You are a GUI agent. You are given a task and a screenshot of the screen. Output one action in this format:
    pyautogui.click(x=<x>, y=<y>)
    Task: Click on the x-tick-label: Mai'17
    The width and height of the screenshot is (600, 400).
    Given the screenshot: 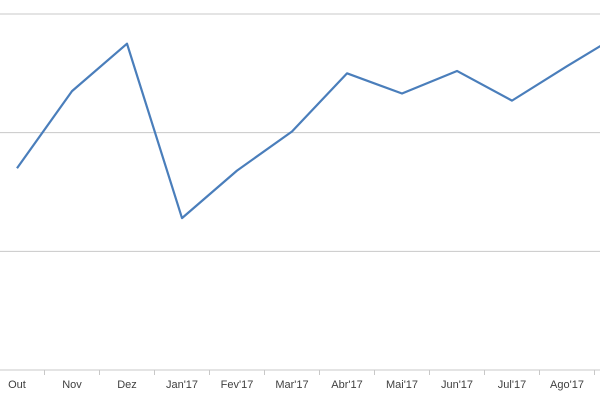 What is the action you would take?
    pyautogui.click(x=402, y=385)
    